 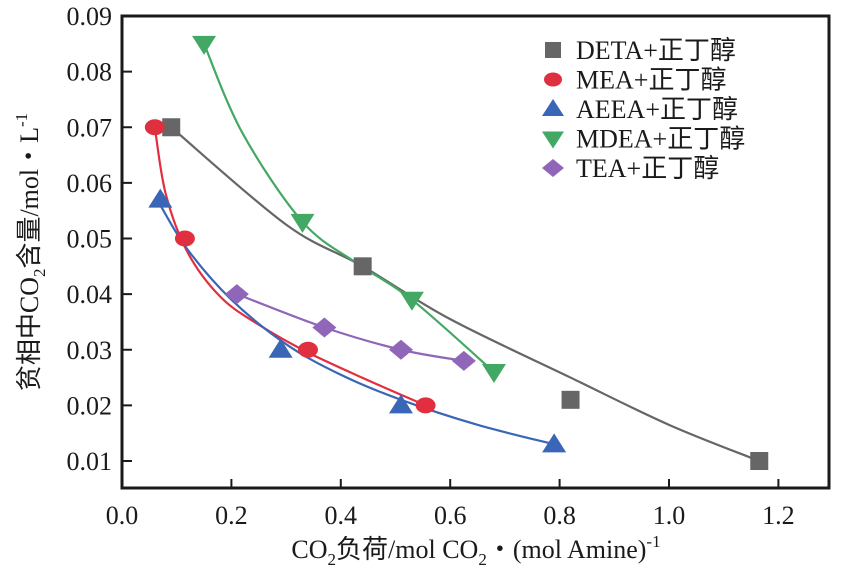 I want to click on y-label-part-b: 含量/mol・L, so click(x=29, y=198).